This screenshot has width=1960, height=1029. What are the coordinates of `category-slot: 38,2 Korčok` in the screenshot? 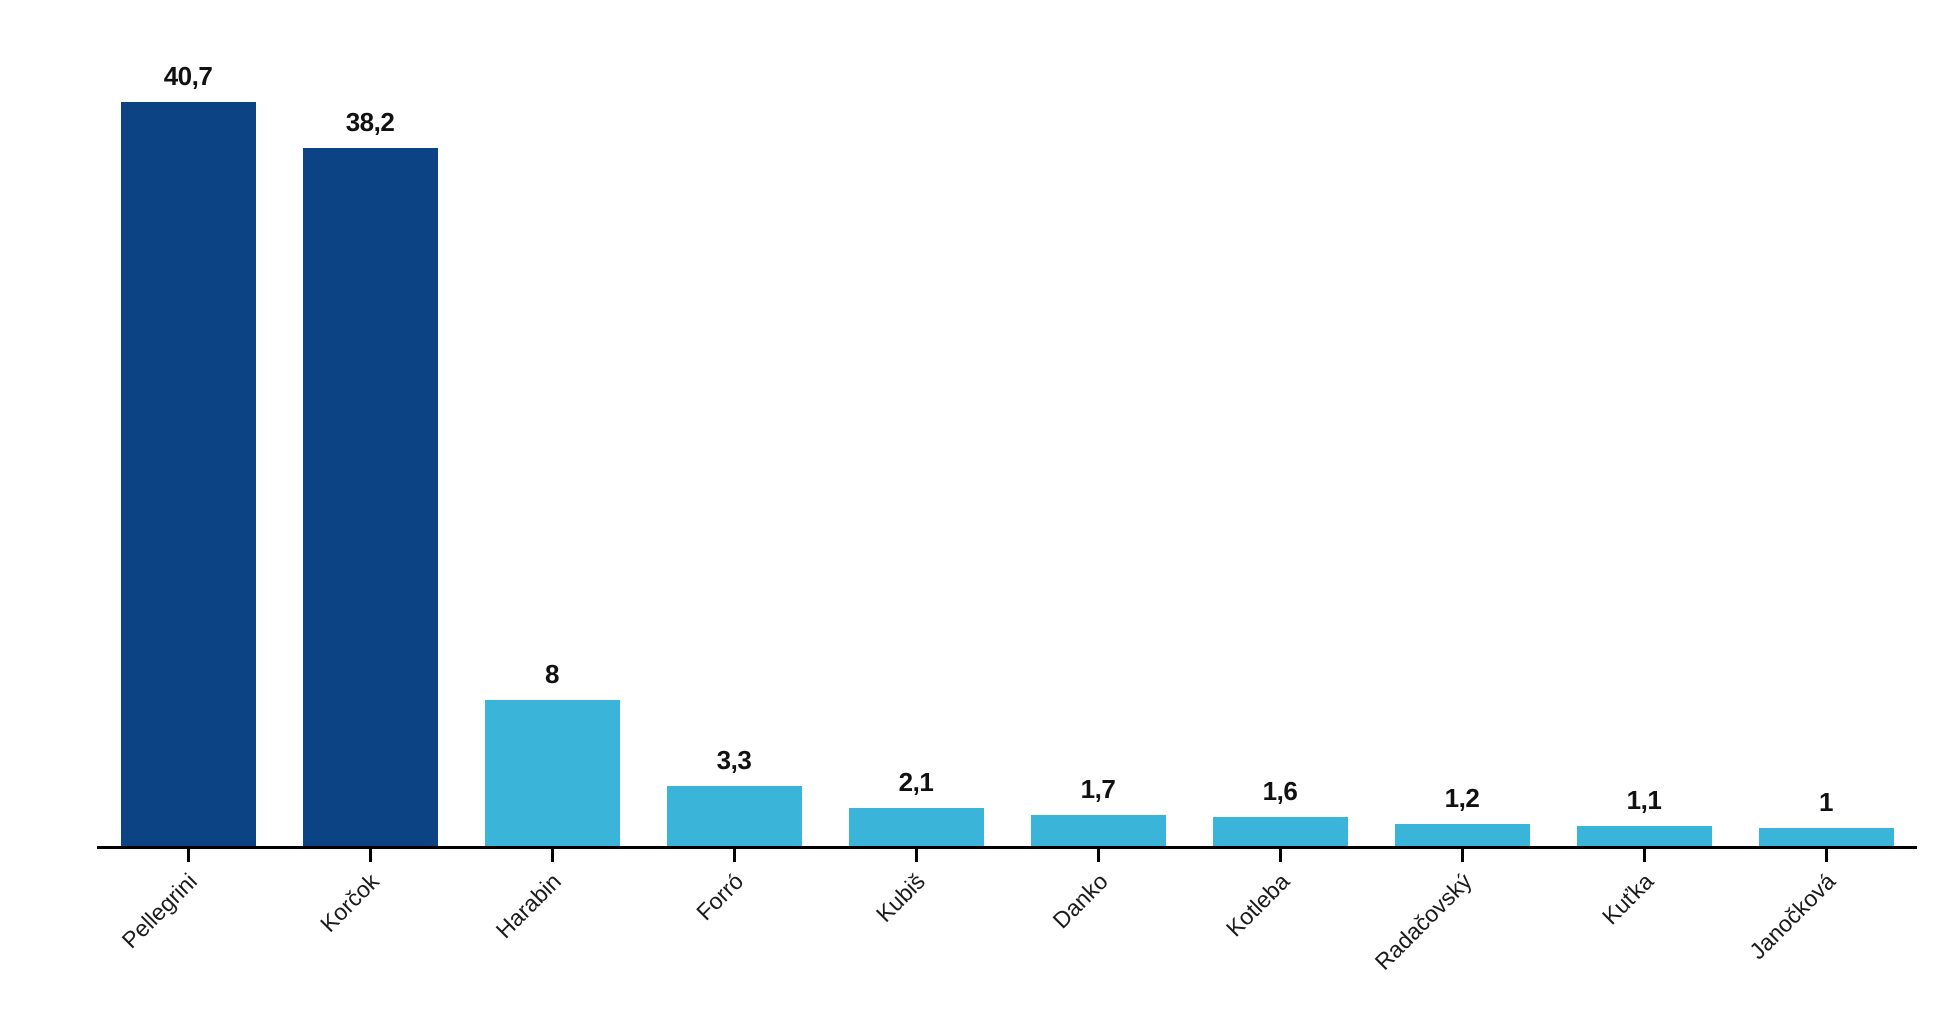 It's located at (370, 468).